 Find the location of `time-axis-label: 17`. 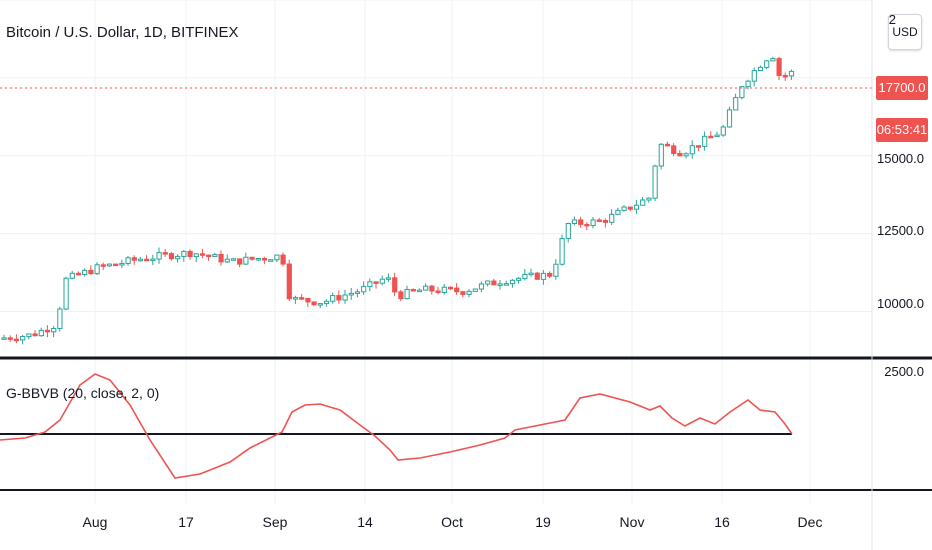

time-axis-label: 17 is located at coordinates (186, 522).